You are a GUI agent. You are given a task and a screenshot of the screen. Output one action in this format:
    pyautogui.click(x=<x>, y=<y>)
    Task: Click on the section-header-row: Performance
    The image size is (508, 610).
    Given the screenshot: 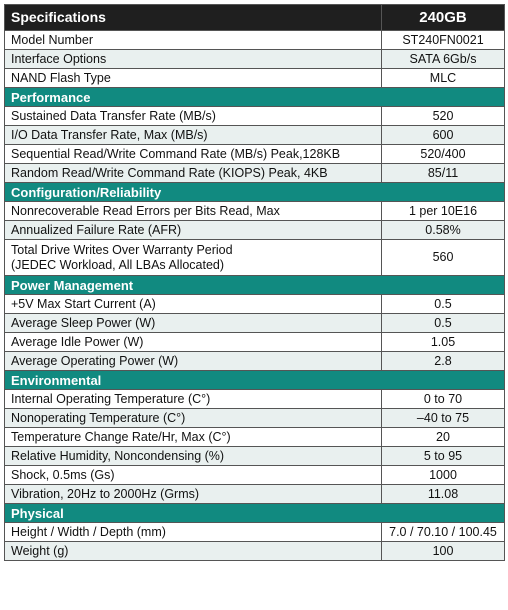 What is the action you would take?
    pyautogui.click(x=254, y=97)
    